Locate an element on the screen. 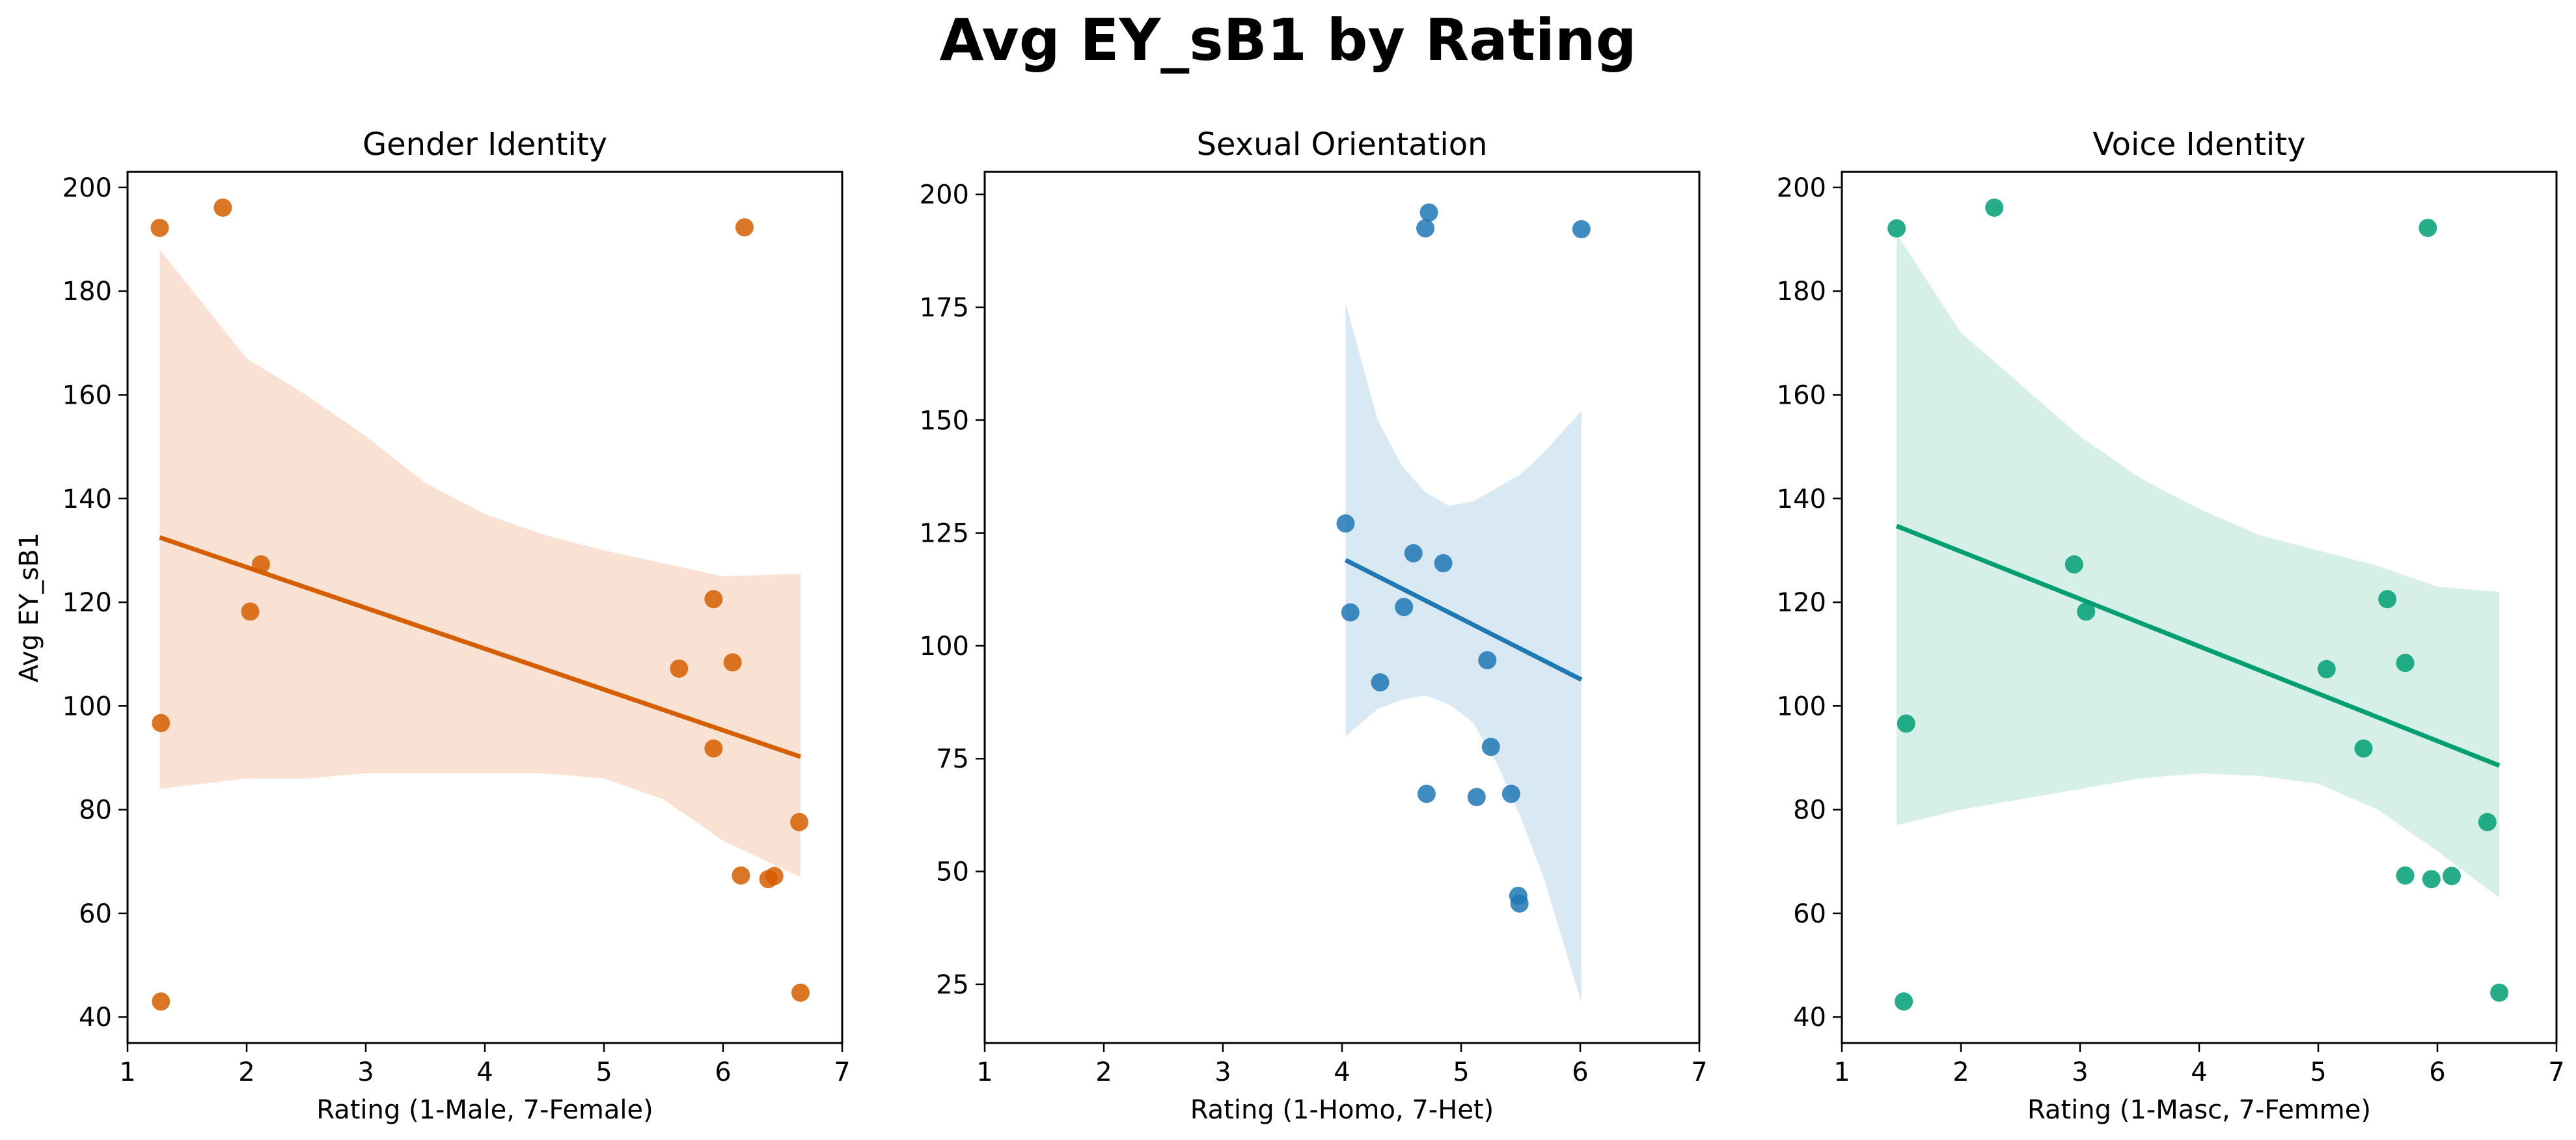 The width and height of the screenshot is (2576, 1140). panel-title: Voice Identity is located at coordinates (2199, 144).